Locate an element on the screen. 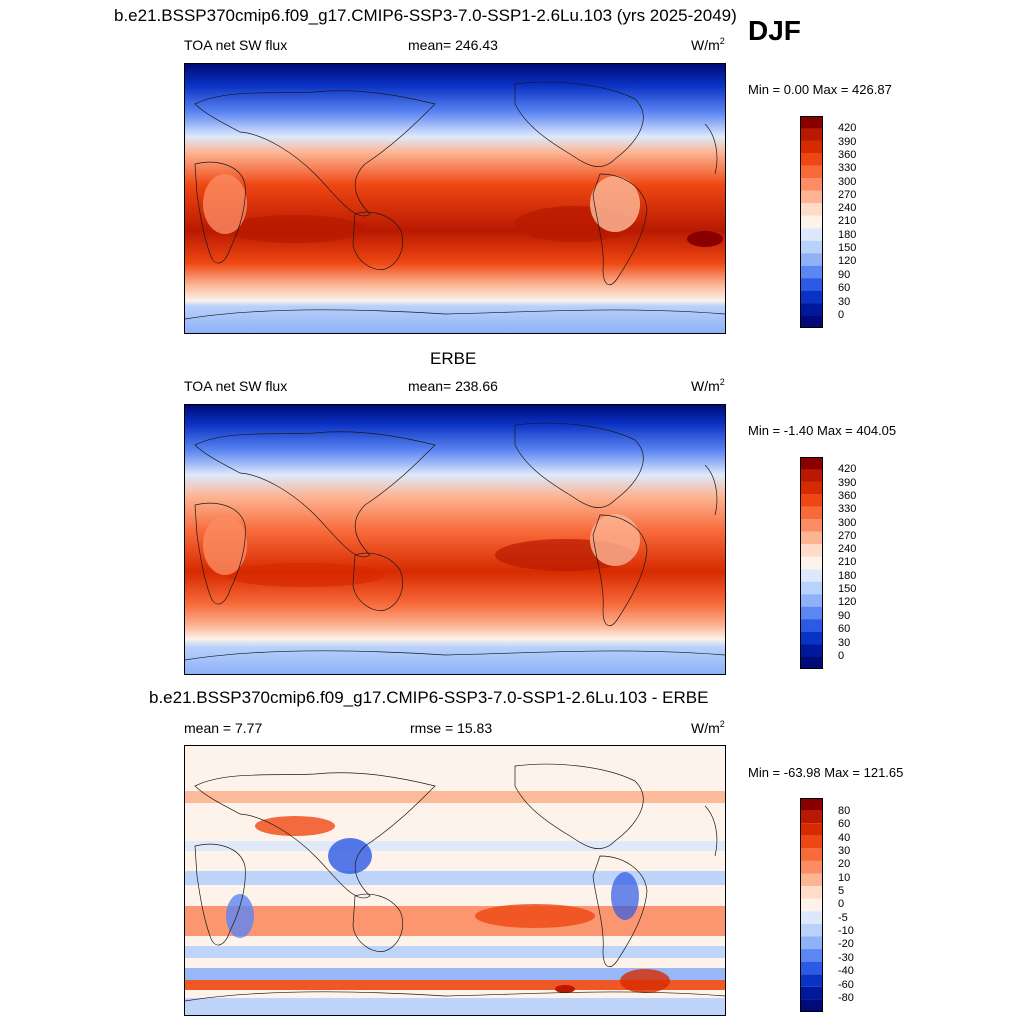  panel3-tick: 10 is located at coordinates (844, 878).